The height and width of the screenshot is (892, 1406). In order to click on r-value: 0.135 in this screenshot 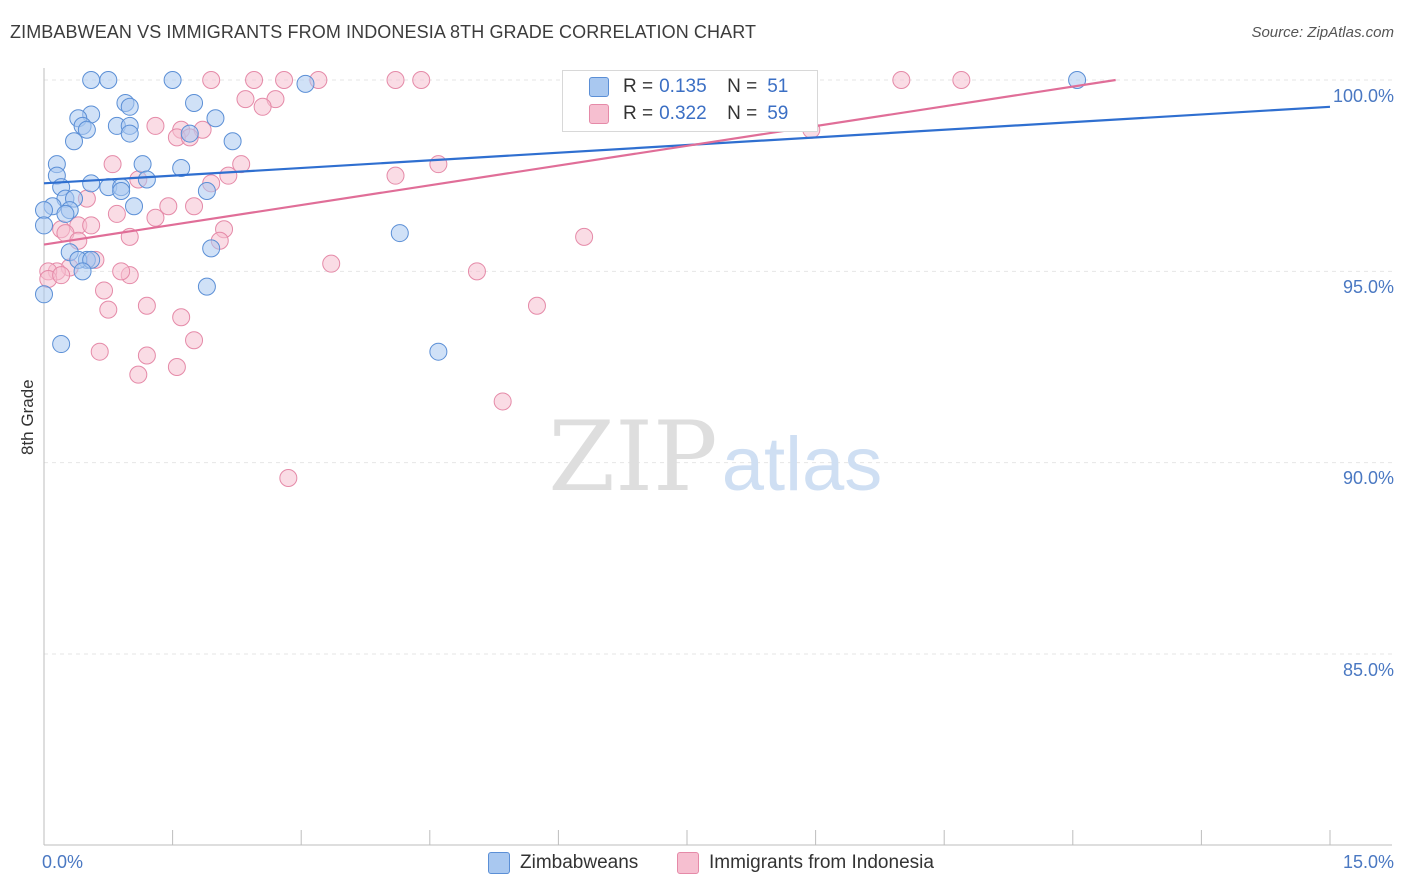, I will do `click(683, 86)`.